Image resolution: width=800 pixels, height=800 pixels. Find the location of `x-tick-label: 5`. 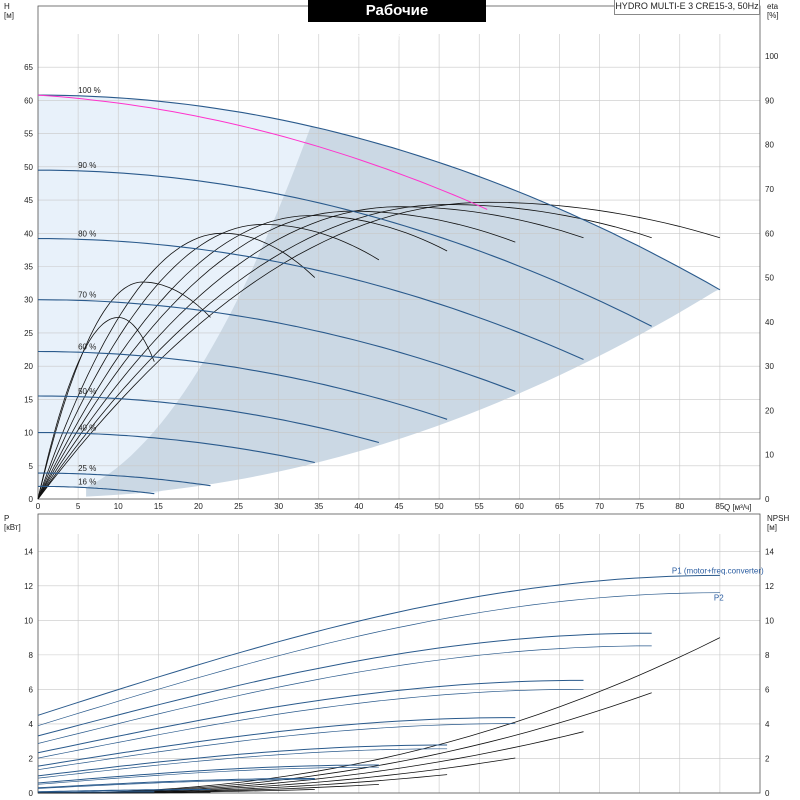

x-tick-label: 5 is located at coordinates (78, 506).